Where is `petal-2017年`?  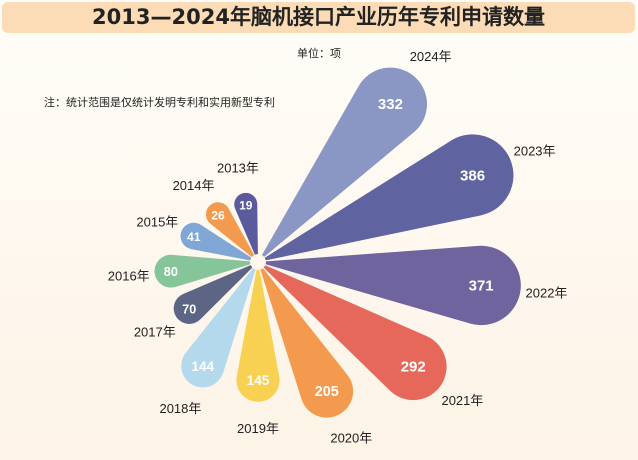 petal-2017年 is located at coordinates (213, 294).